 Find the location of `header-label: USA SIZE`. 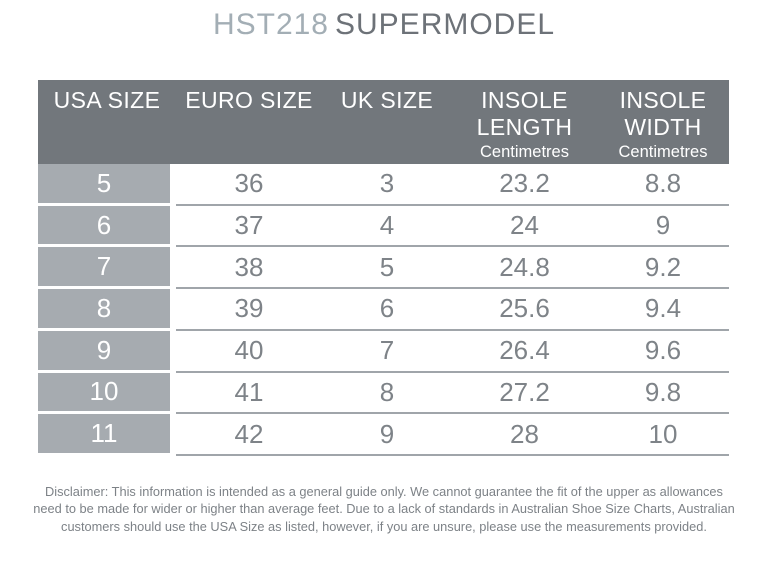

header-label: USA SIZE is located at coordinates (107, 100).